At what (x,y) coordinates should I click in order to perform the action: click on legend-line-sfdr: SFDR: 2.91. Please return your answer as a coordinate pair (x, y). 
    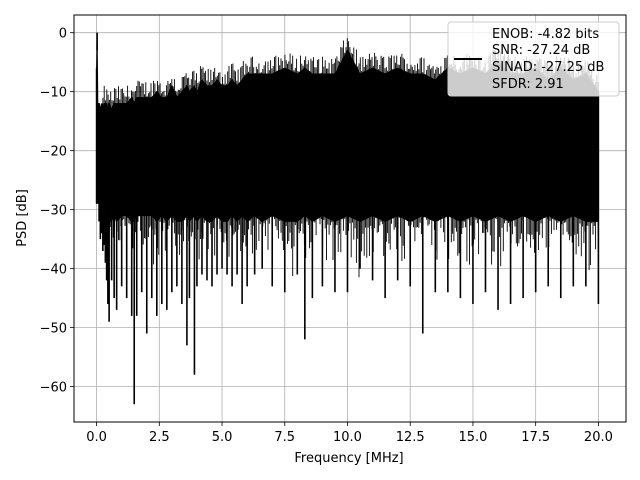
    Looking at the image, I should click on (528, 84).